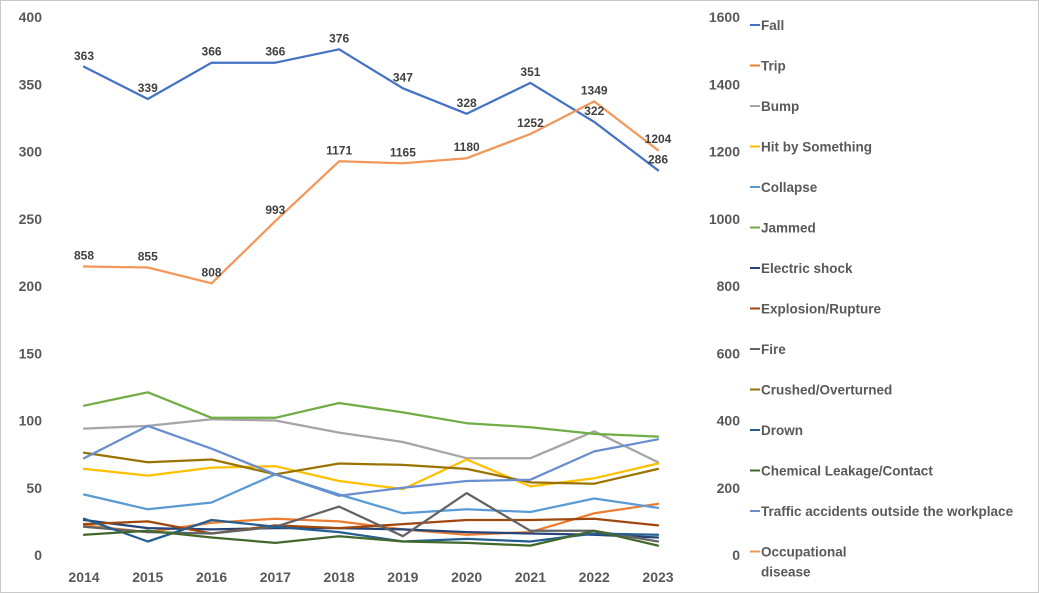  I want to click on left-tick-label: 400, so click(31, 17).